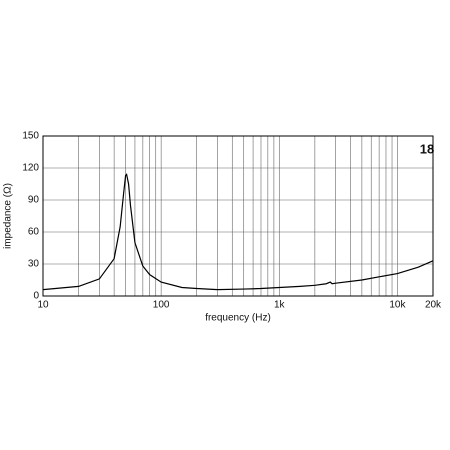  Describe the element at coordinates (8, 216) in the screenshot. I see `y-axis-label: impedance (Ω)` at that location.